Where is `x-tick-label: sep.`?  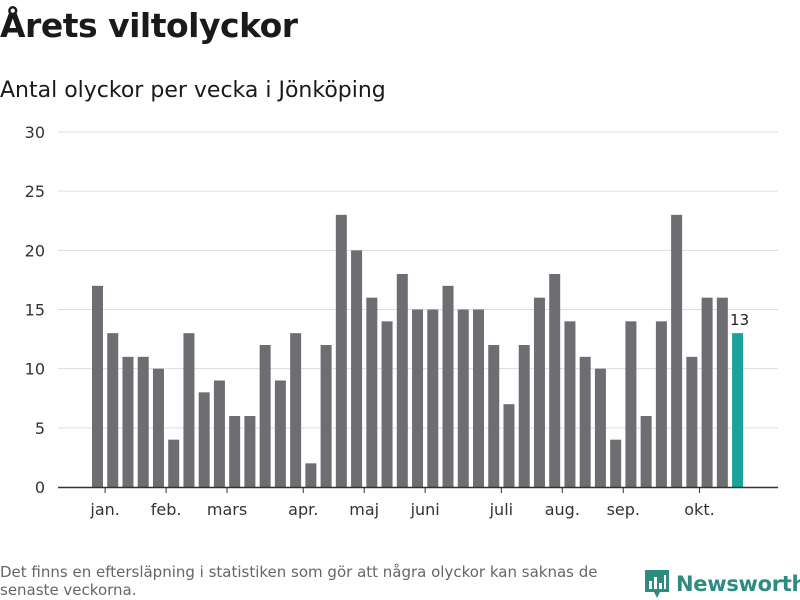
x-tick-label: sep. is located at coordinates (623, 509).